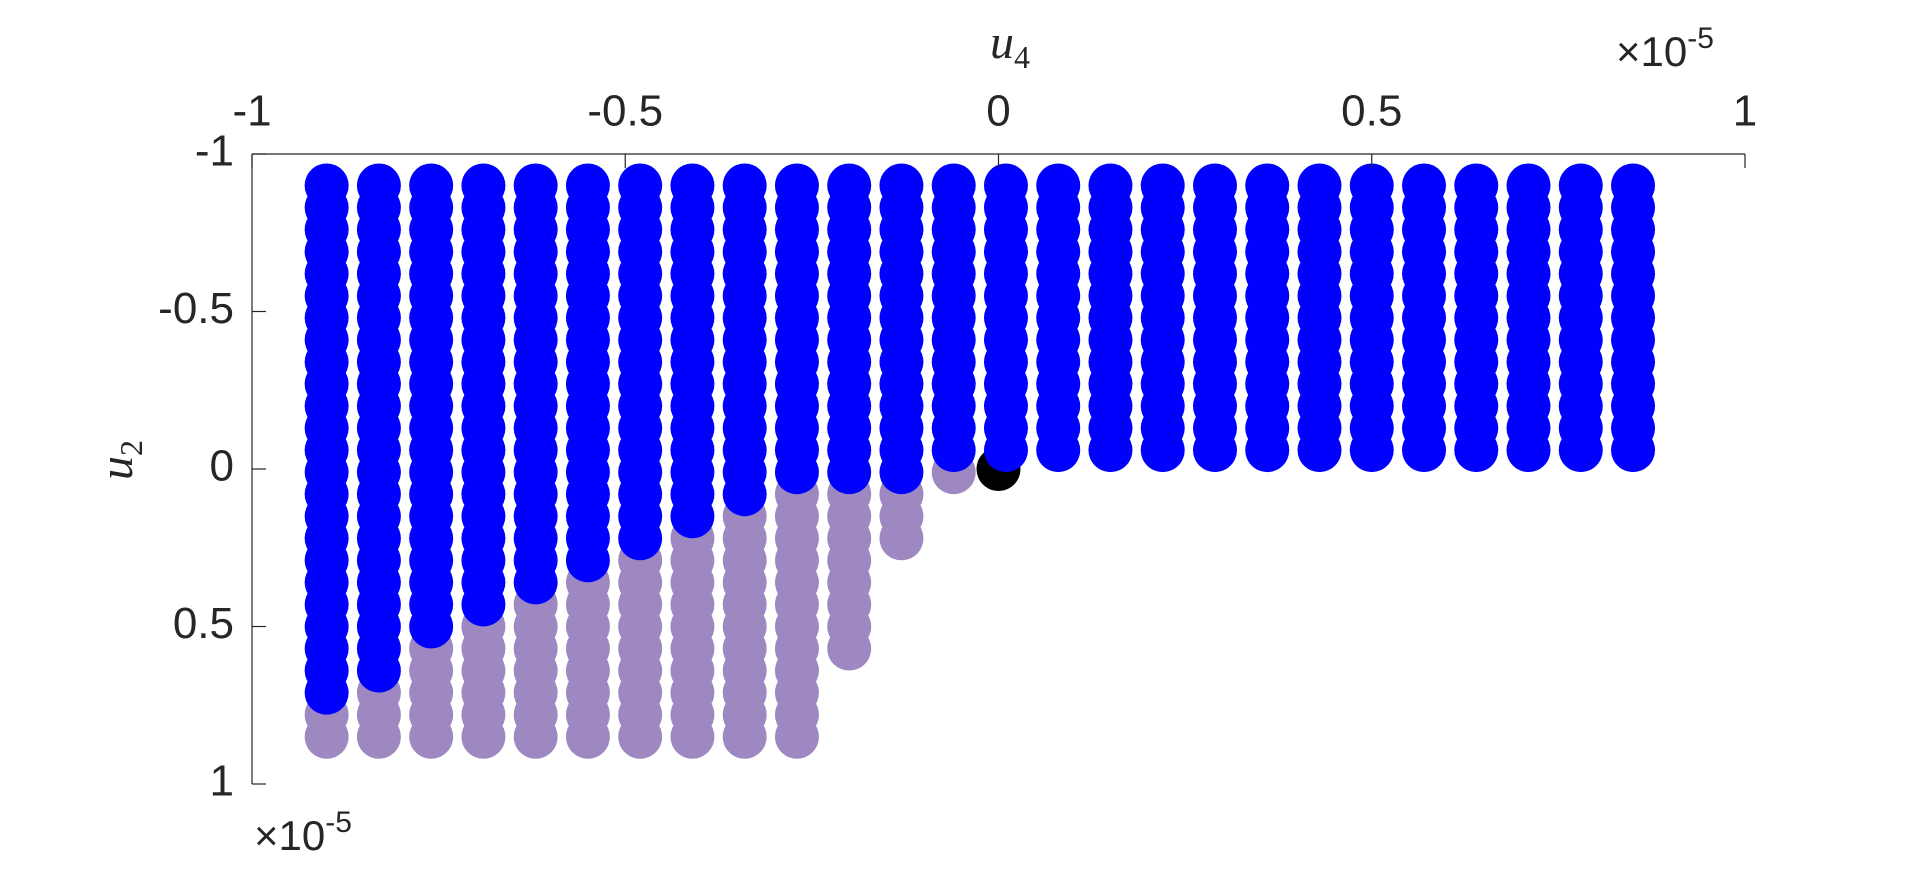  I want to click on y-multiplier-exponent: -5, so click(338, 822).